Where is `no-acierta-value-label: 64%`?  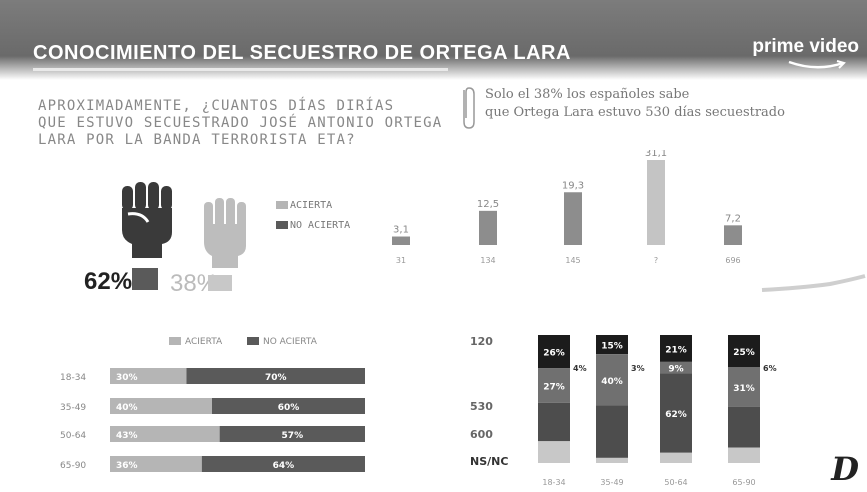
no-acierta-value-label: 64% is located at coordinates (284, 466).